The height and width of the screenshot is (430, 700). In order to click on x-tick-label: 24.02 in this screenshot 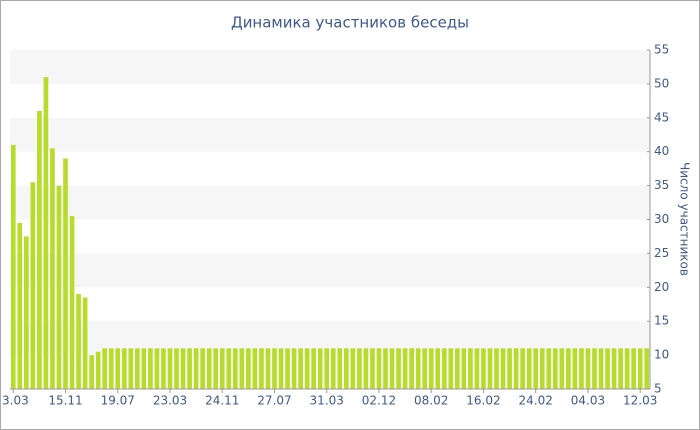, I will do `click(536, 401)`.